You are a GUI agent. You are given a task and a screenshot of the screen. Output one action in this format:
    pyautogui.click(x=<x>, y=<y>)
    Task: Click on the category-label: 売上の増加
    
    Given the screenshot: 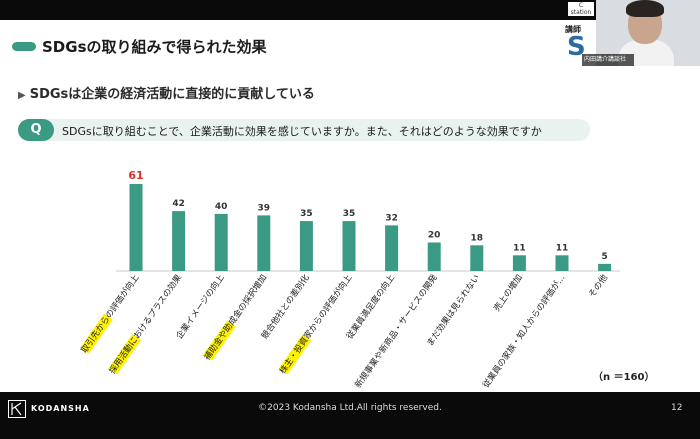 What is the action you would take?
    pyautogui.click(x=507, y=292)
    